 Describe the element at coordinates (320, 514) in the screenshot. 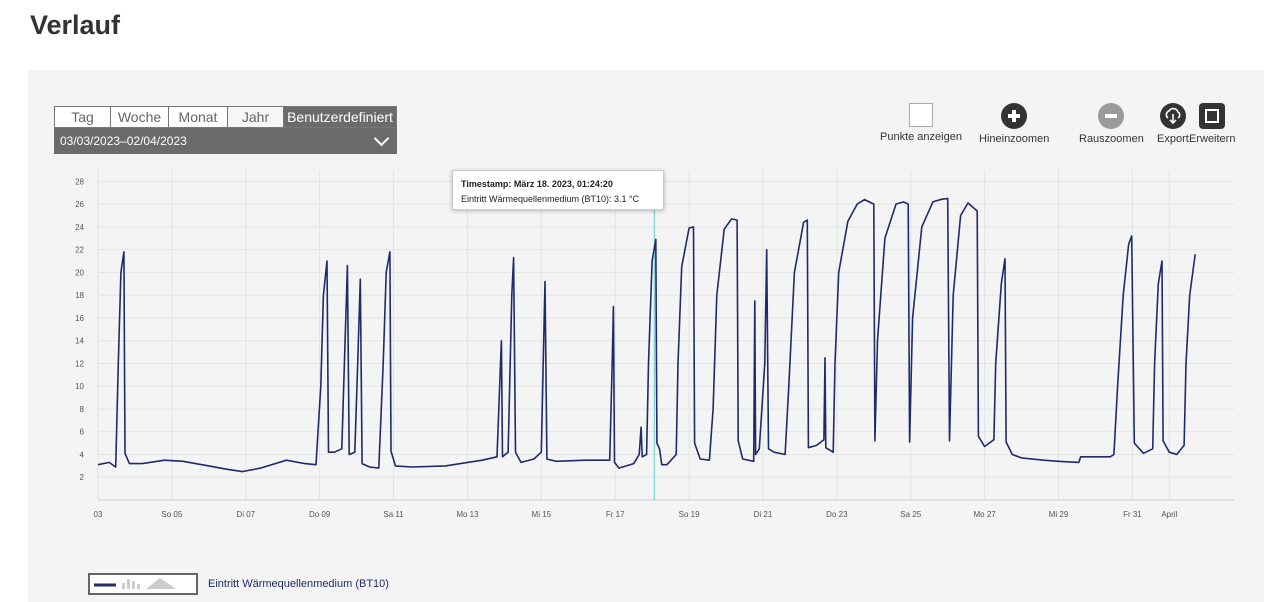

I see `x-tick-label: Do 09` at that location.